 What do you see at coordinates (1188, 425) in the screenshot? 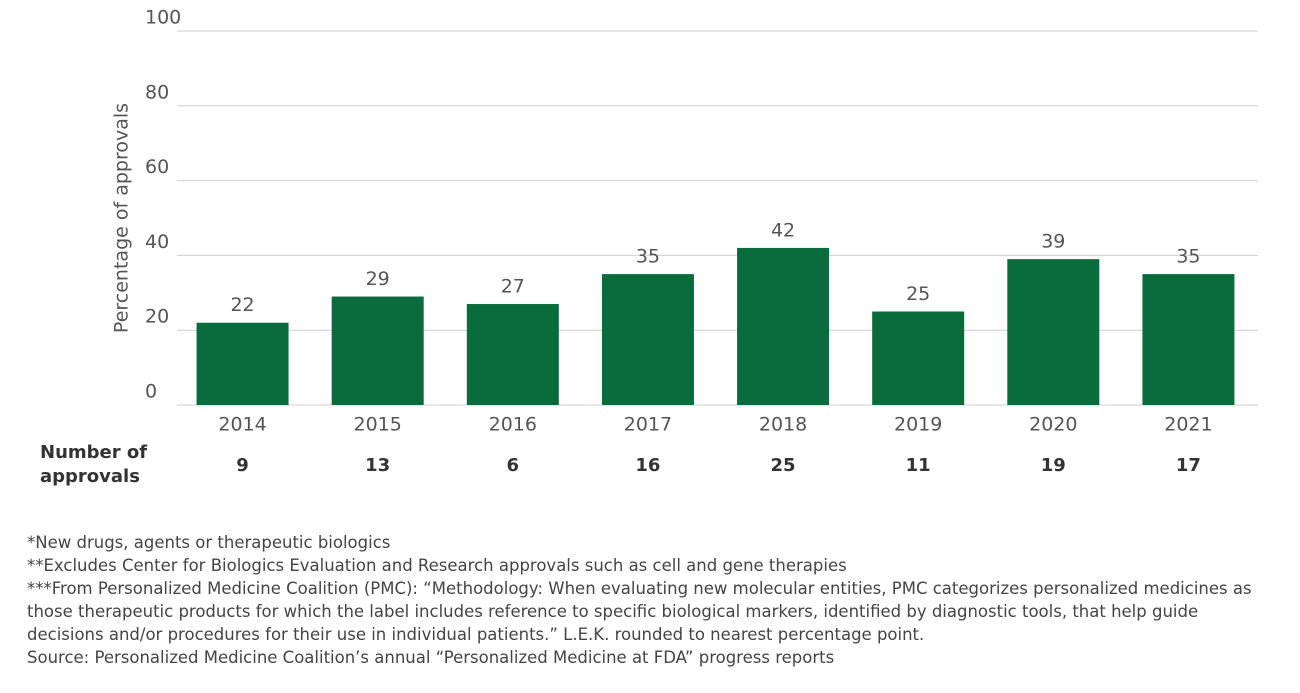
I see `x-tick-label: 2021` at bounding box center [1188, 425].